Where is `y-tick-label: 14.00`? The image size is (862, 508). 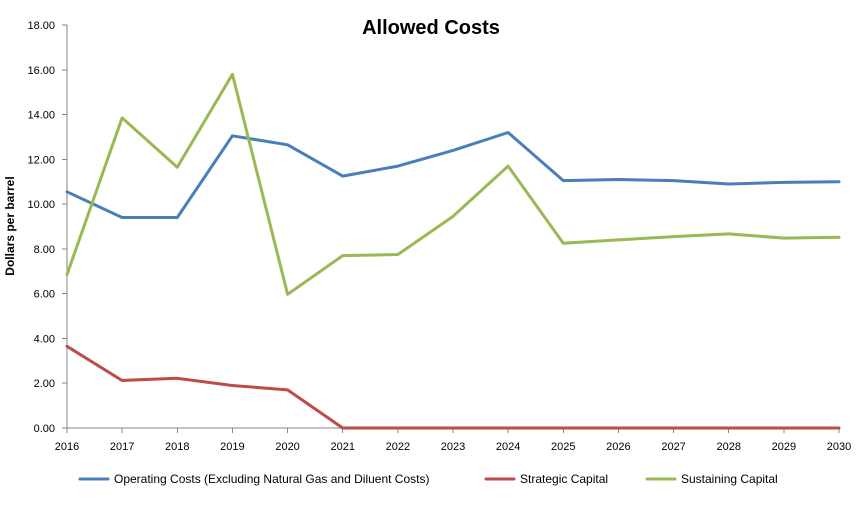 y-tick-label: 14.00 is located at coordinates (41, 116).